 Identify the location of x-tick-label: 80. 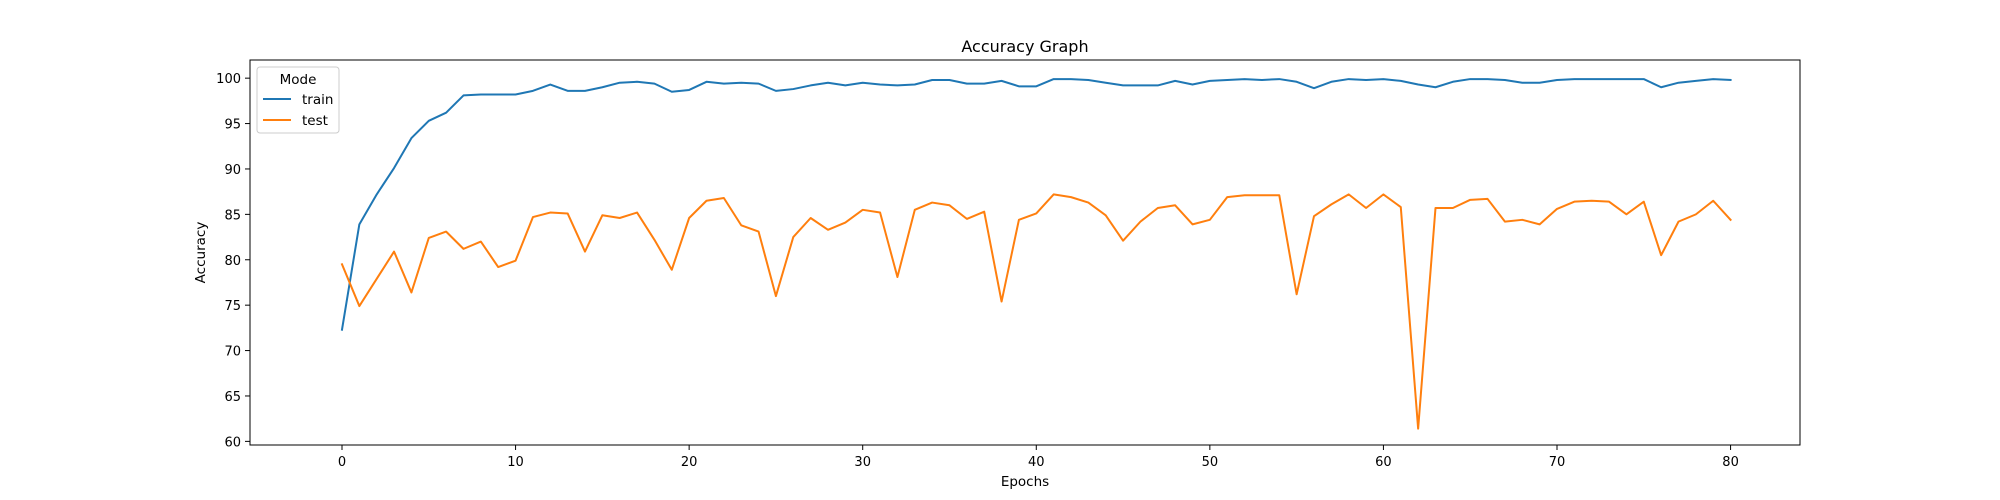
(1730, 462).